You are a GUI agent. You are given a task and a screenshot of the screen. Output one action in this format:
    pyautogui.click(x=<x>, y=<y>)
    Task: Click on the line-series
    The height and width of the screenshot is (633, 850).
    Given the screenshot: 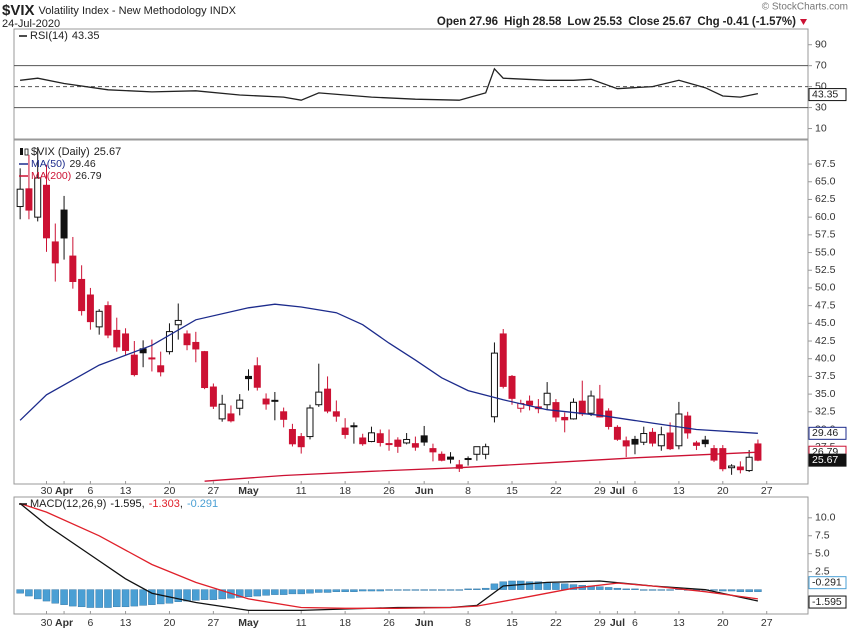 What is the action you would take?
    pyautogui.click(x=389, y=84)
    